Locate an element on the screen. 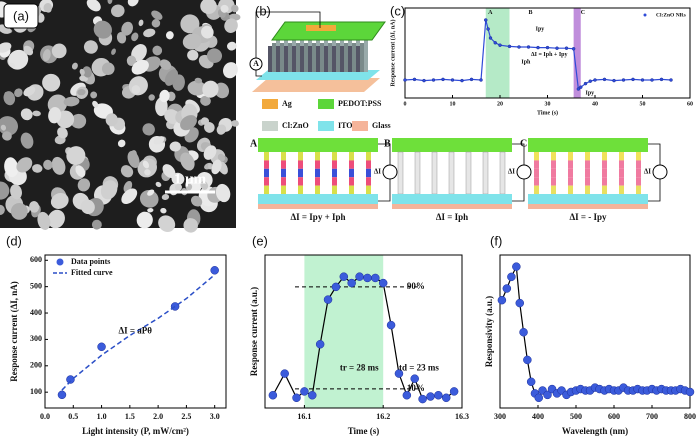 This screenshot has width=700, height=445. diagram-caption: ΔI = Ipy + Iph is located at coordinates (318, 217).